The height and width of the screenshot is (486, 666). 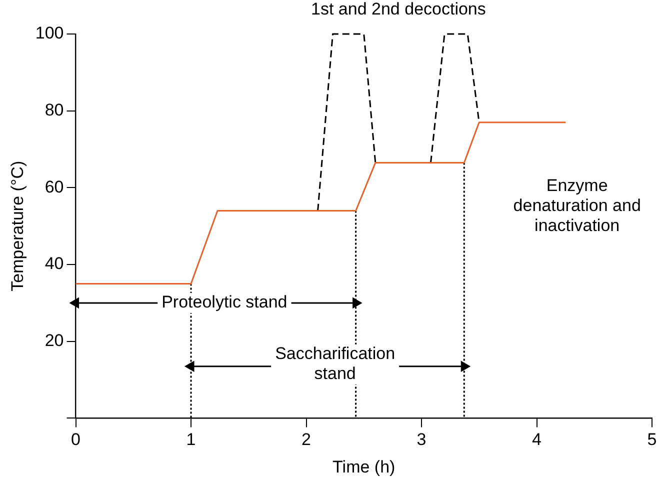 I want to click on x-tick-label: 2, so click(x=306, y=440).